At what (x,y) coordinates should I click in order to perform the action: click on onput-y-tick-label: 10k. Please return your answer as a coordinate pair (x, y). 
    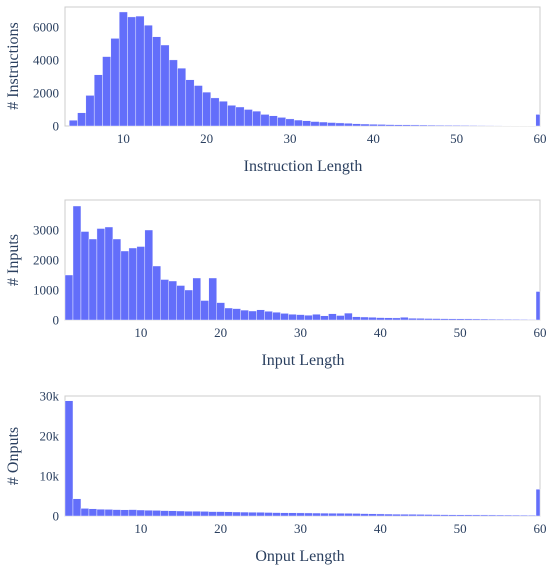
    Looking at the image, I should click on (50, 476).